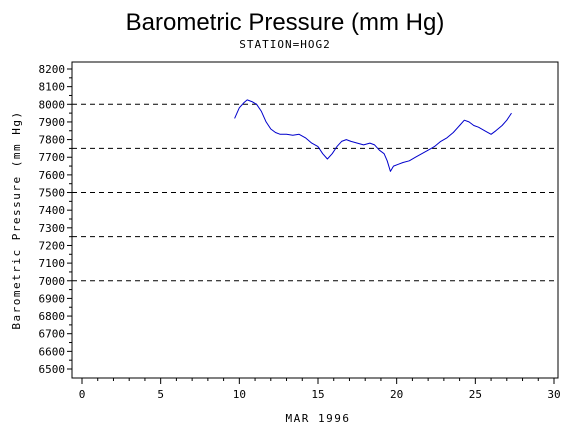 This screenshot has width=570, height=430. I want to click on x-tick-label: 0, so click(82, 394).